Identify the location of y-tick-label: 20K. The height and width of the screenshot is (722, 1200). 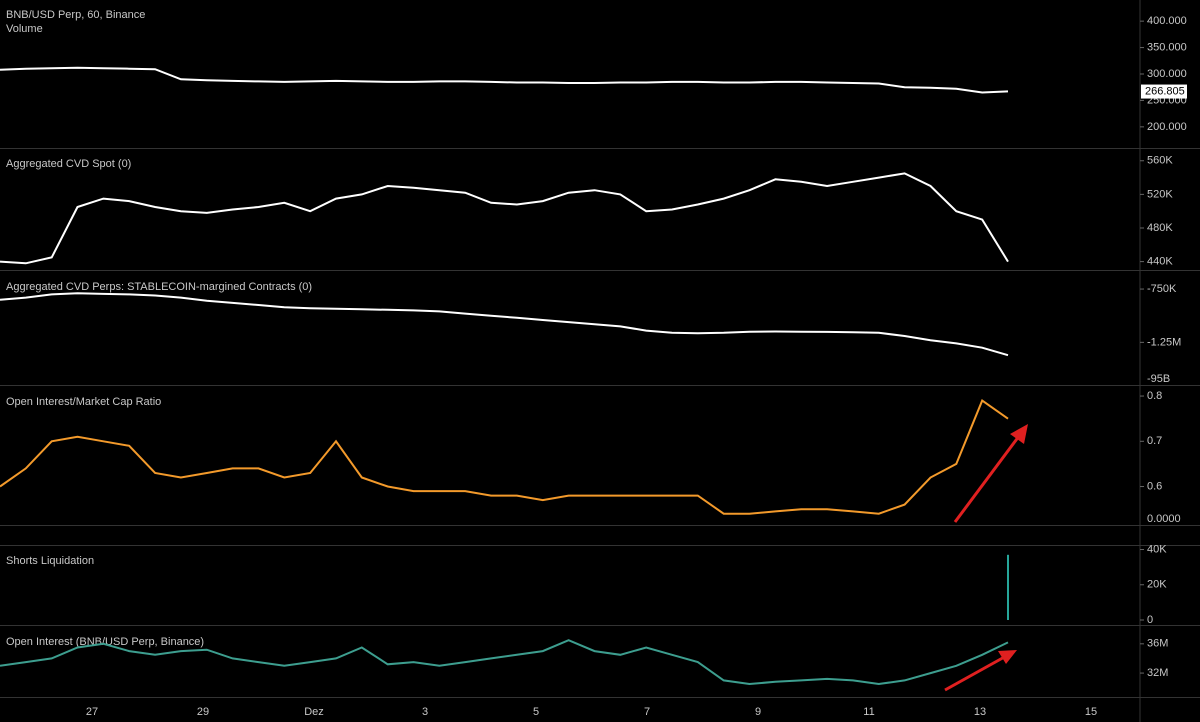
(1157, 585).